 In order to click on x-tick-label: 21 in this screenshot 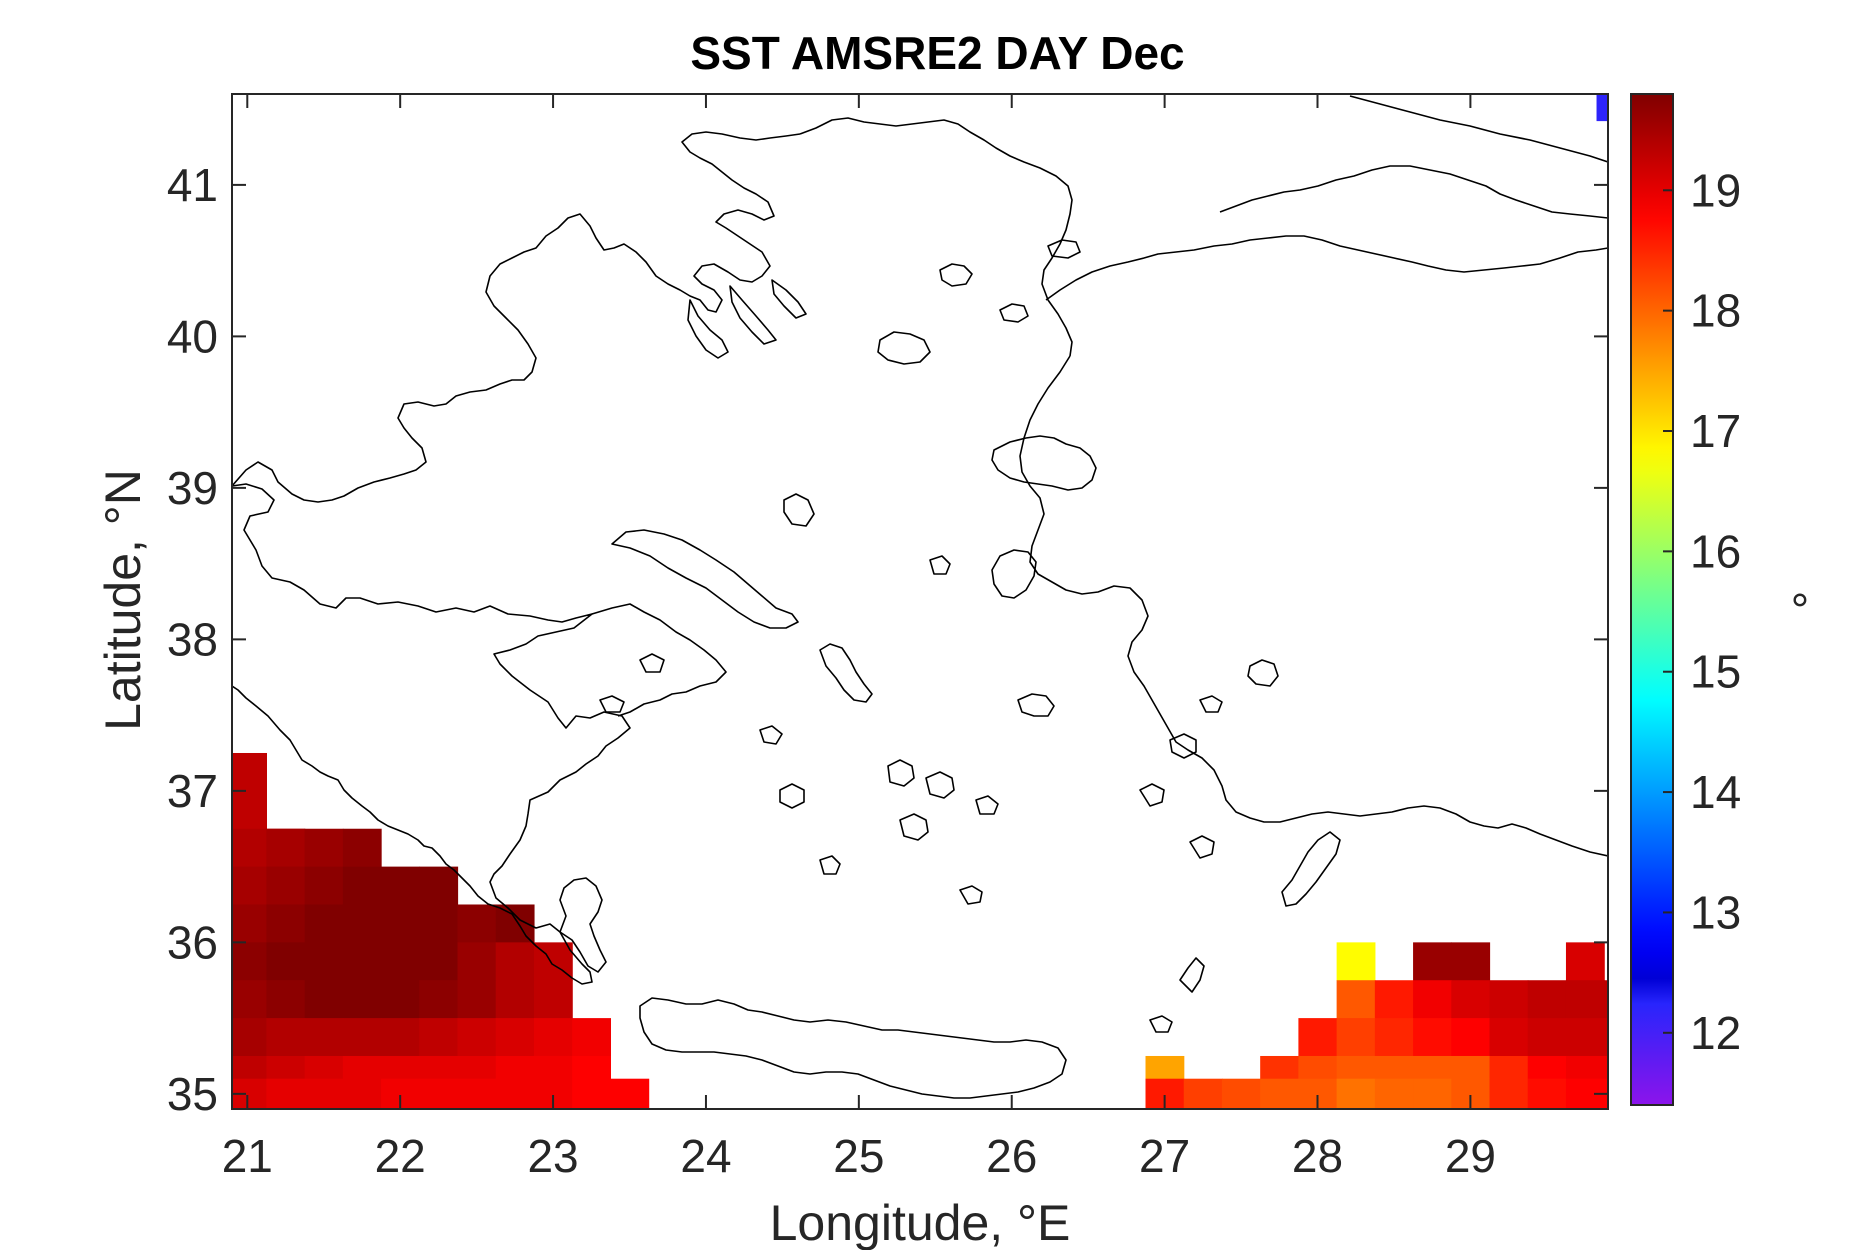, I will do `click(247, 1156)`.